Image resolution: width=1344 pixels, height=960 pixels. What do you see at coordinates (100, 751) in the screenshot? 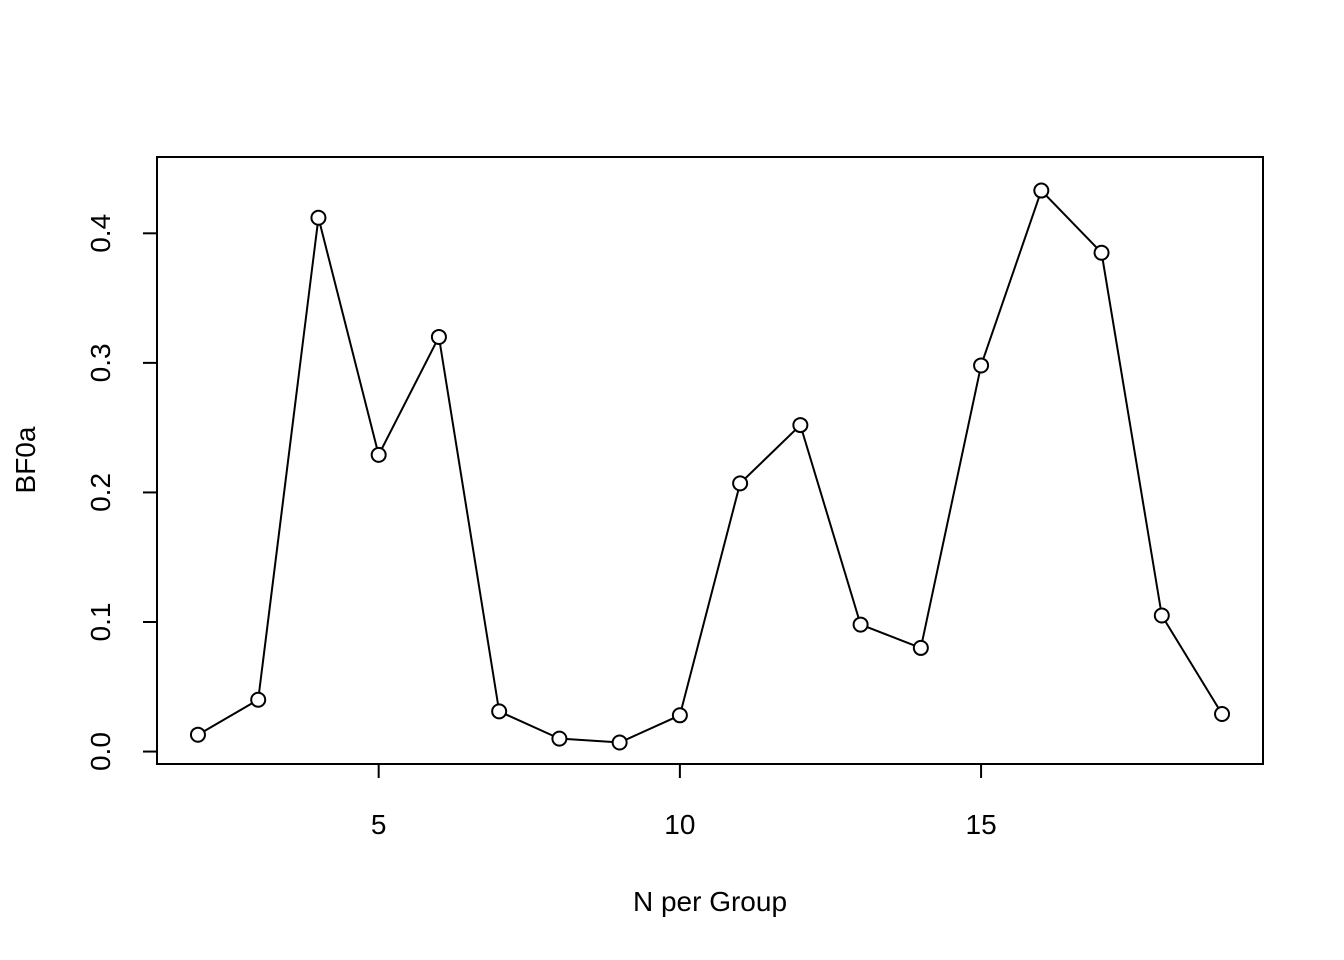
I see `y-tick-label: 0.0` at bounding box center [100, 751].